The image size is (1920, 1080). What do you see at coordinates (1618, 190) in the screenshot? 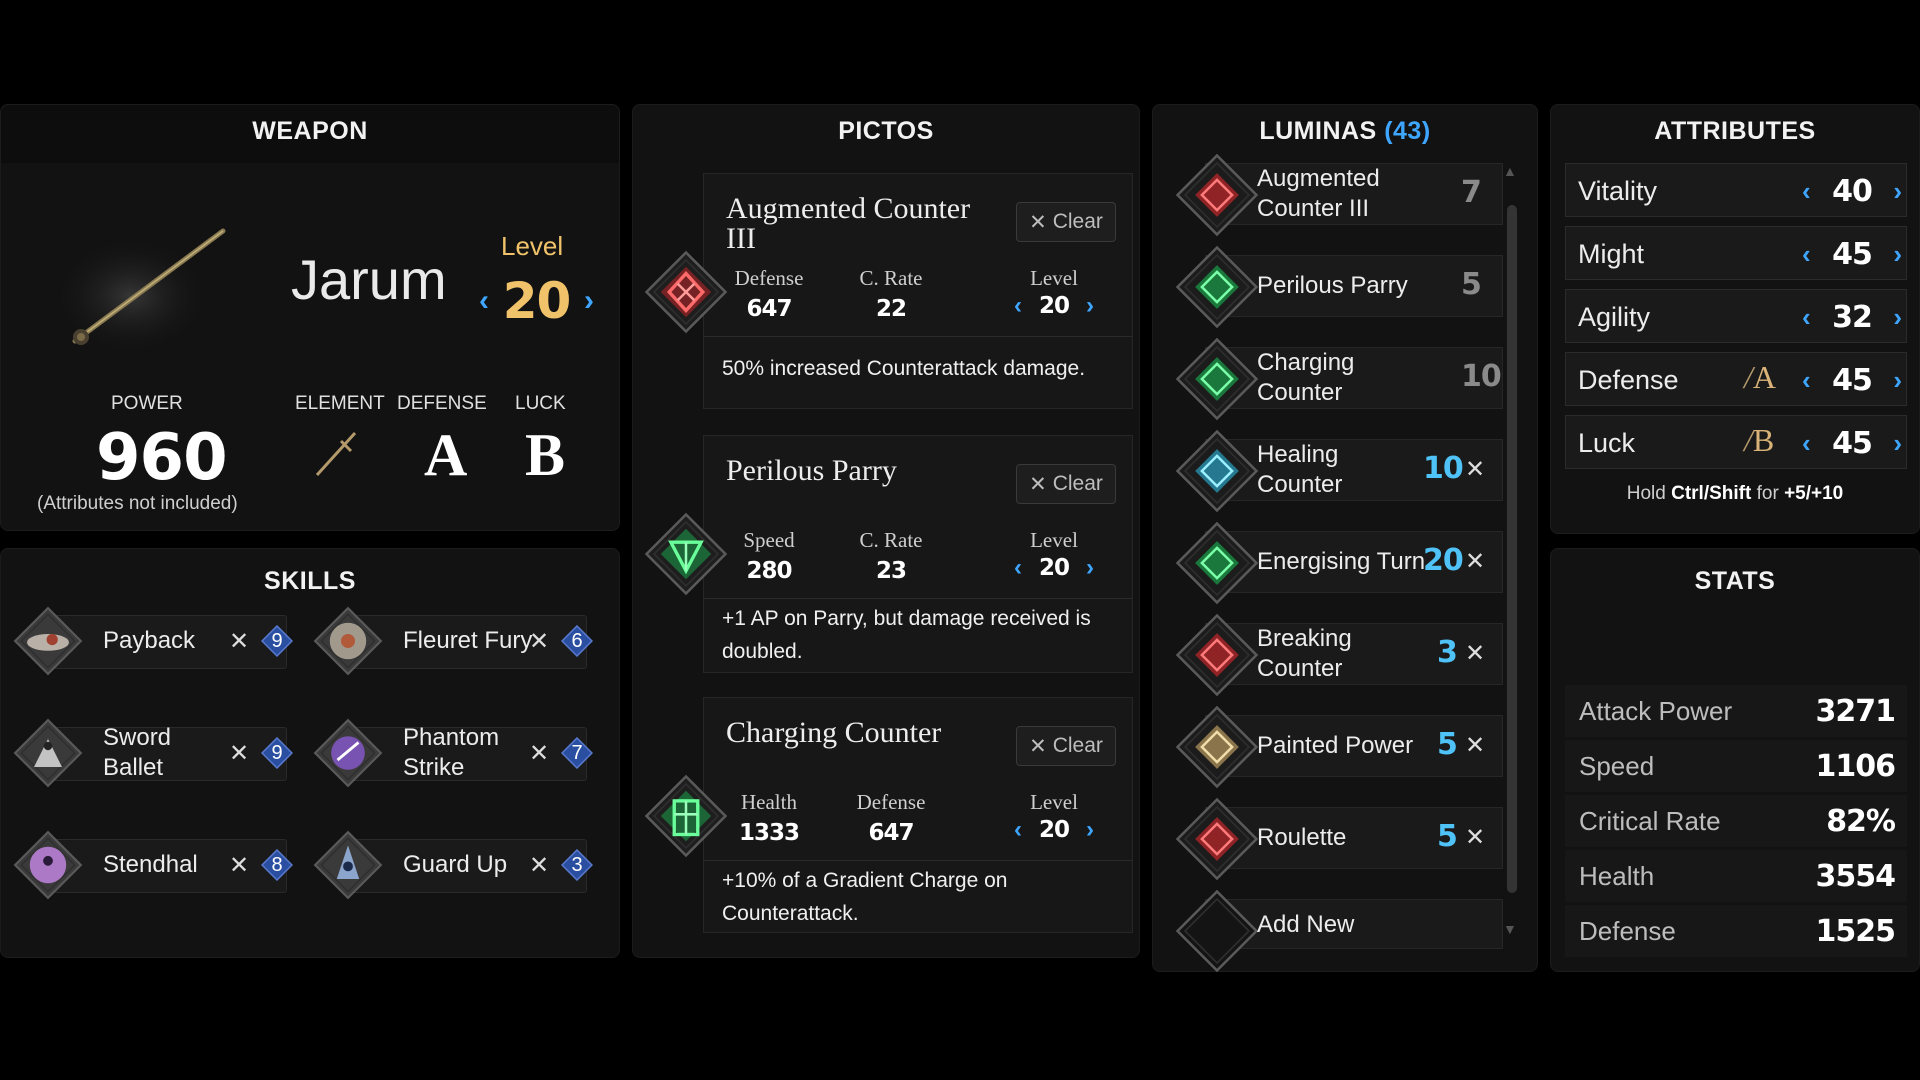
I see `attribute-name: Vitality` at bounding box center [1618, 190].